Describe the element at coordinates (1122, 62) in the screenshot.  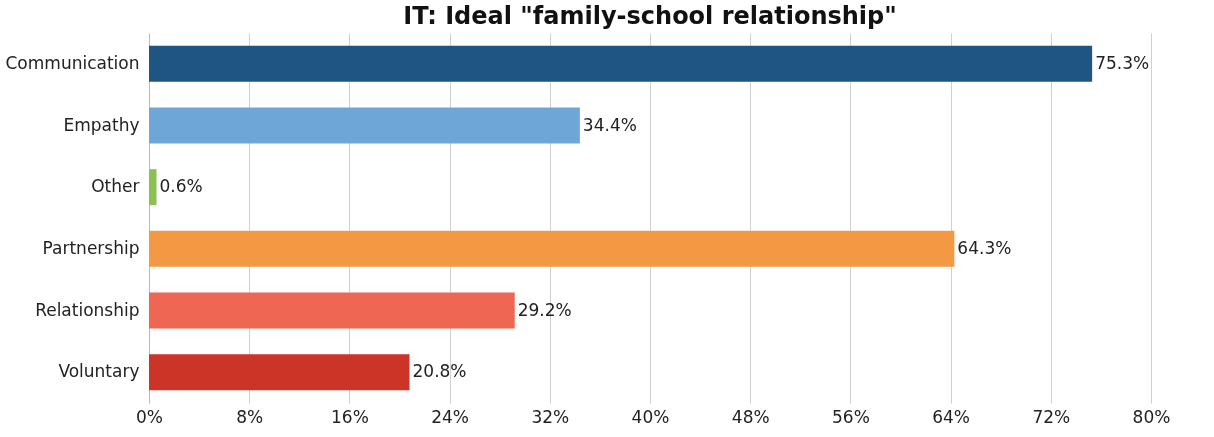
I see `data-label: 75.3%` at that location.